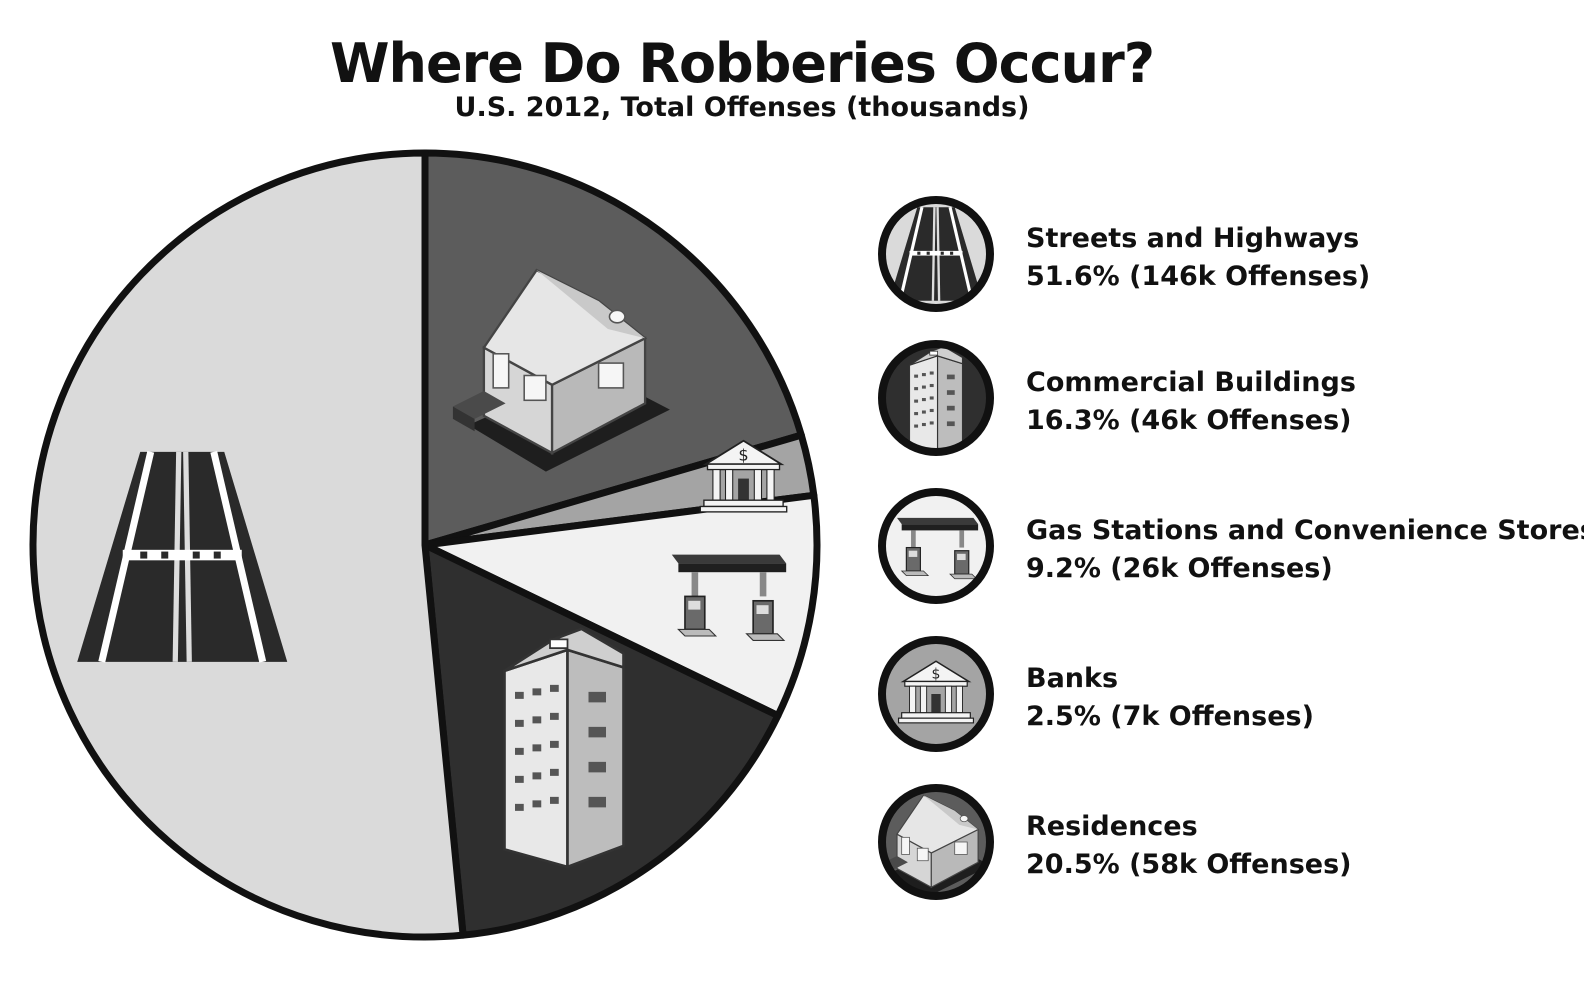 Image resolution: width=1584 pixels, height=992 pixels. What do you see at coordinates (1112, 826) in the screenshot?
I see `legend-label: Residences` at bounding box center [1112, 826].